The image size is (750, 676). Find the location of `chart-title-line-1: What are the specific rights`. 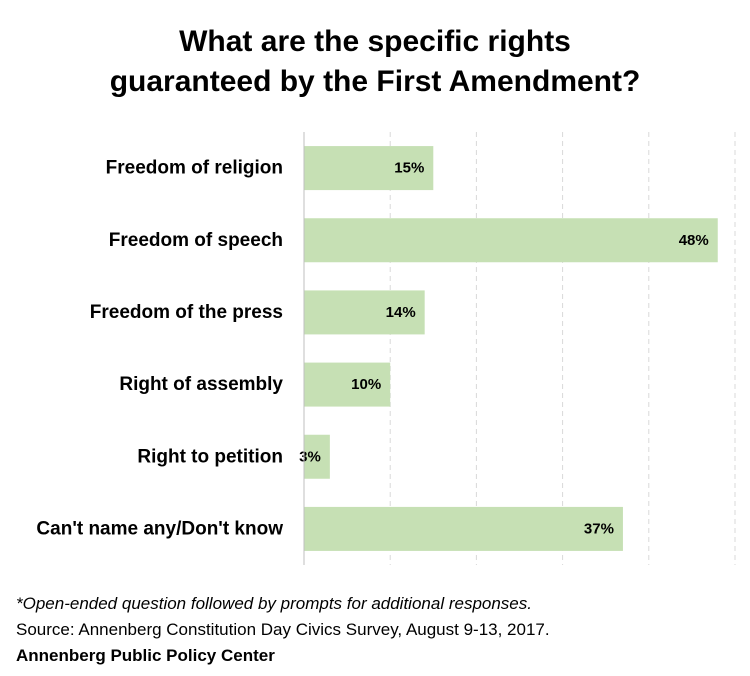

chart-title-line-1: What are the specific rights is located at coordinates (375, 41).